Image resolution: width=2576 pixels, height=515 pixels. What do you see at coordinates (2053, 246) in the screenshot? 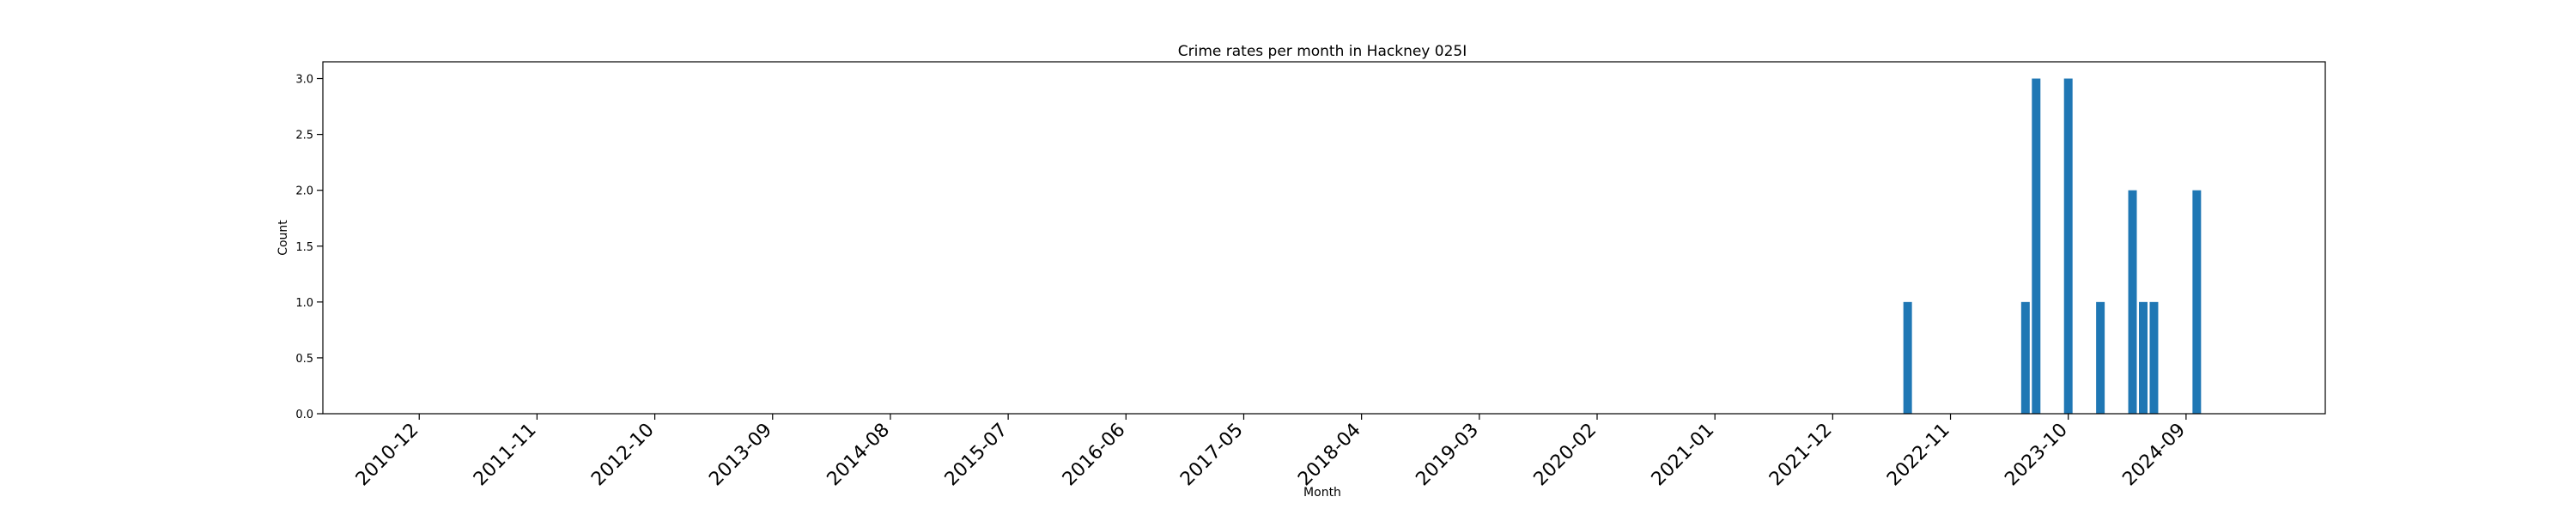
I see `bars-group` at bounding box center [2053, 246].